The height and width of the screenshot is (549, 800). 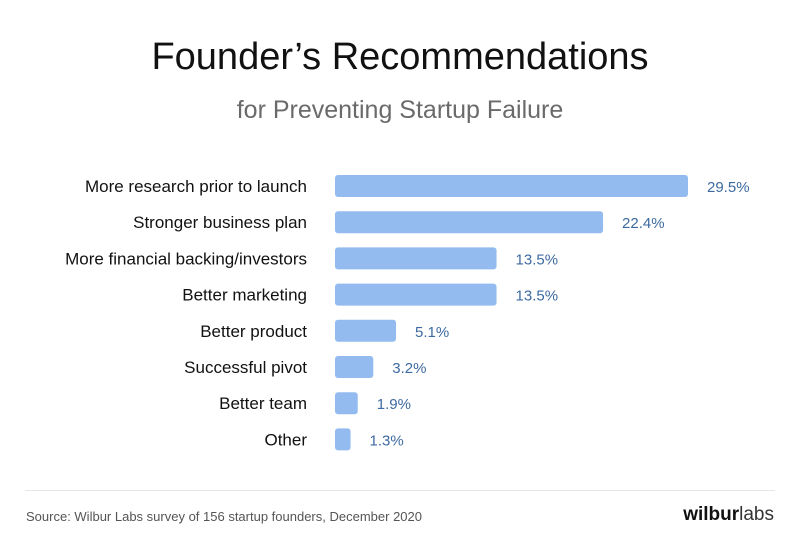 What do you see at coordinates (400, 490) in the screenshot?
I see `footer-divider` at bounding box center [400, 490].